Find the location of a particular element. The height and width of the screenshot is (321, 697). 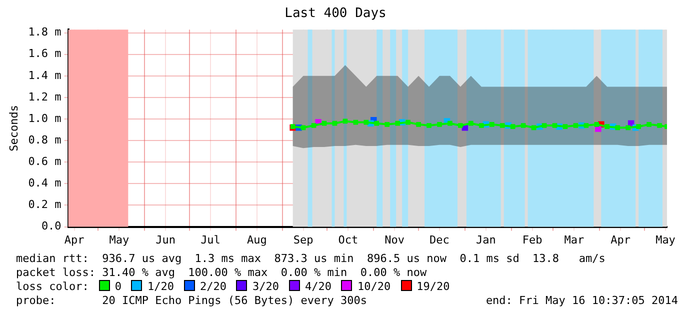

y-tick-label: 0.6 m is located at coordinates (45, 161).